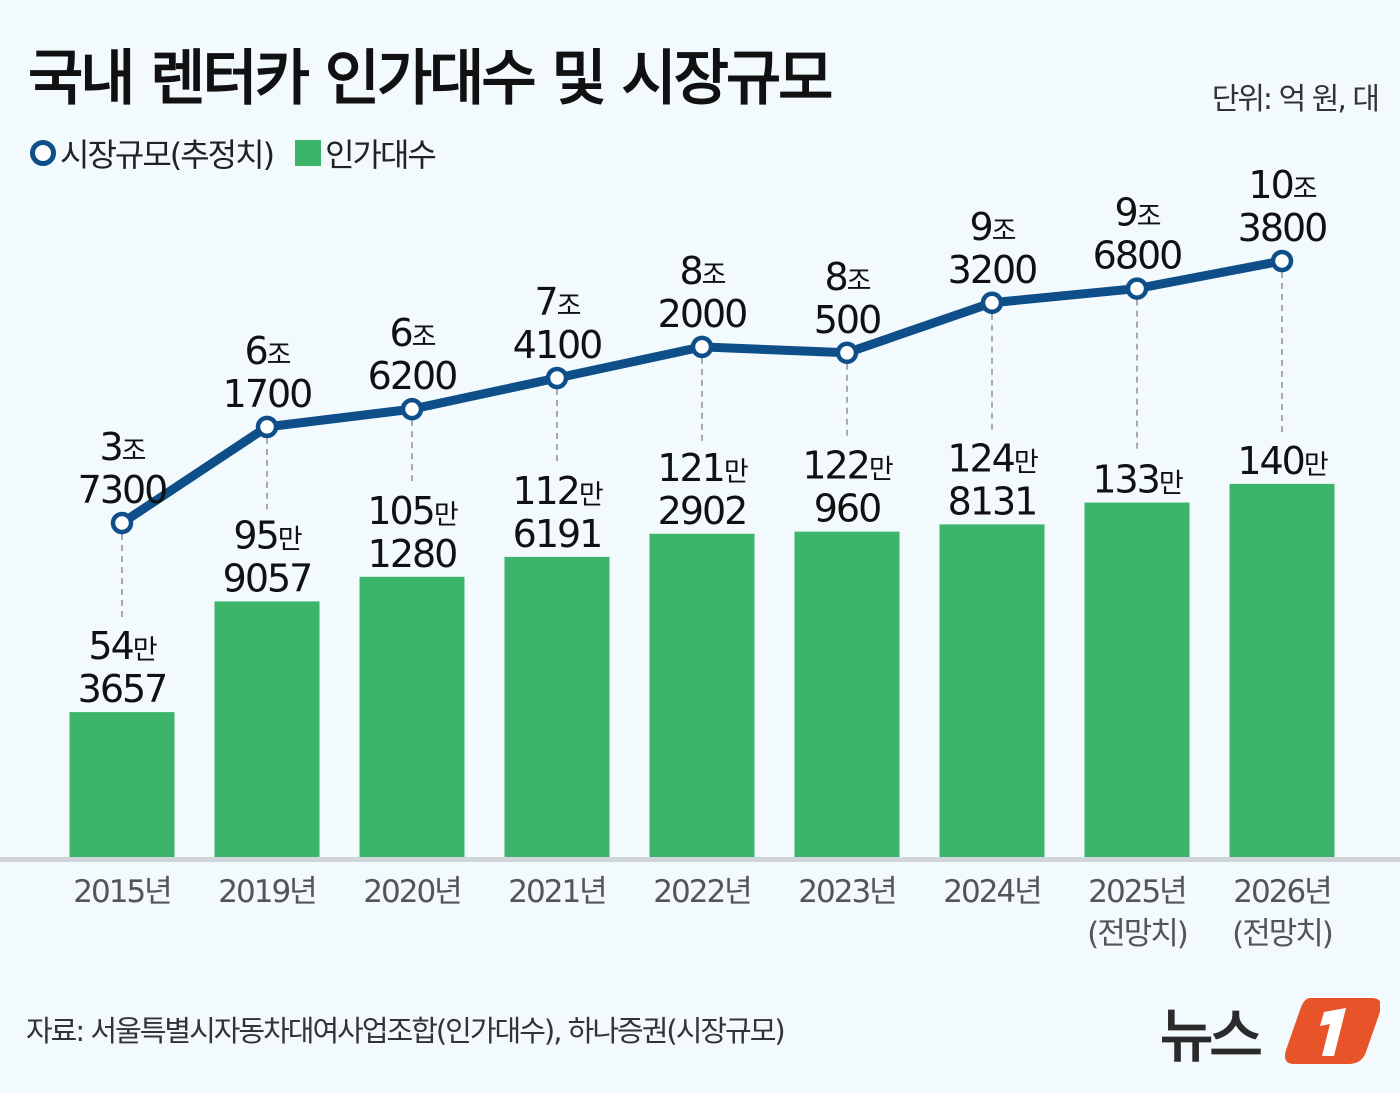 The height and width of the screenshot is (1093, 1400). I want to click on bar-2024년, so click(992, 690).